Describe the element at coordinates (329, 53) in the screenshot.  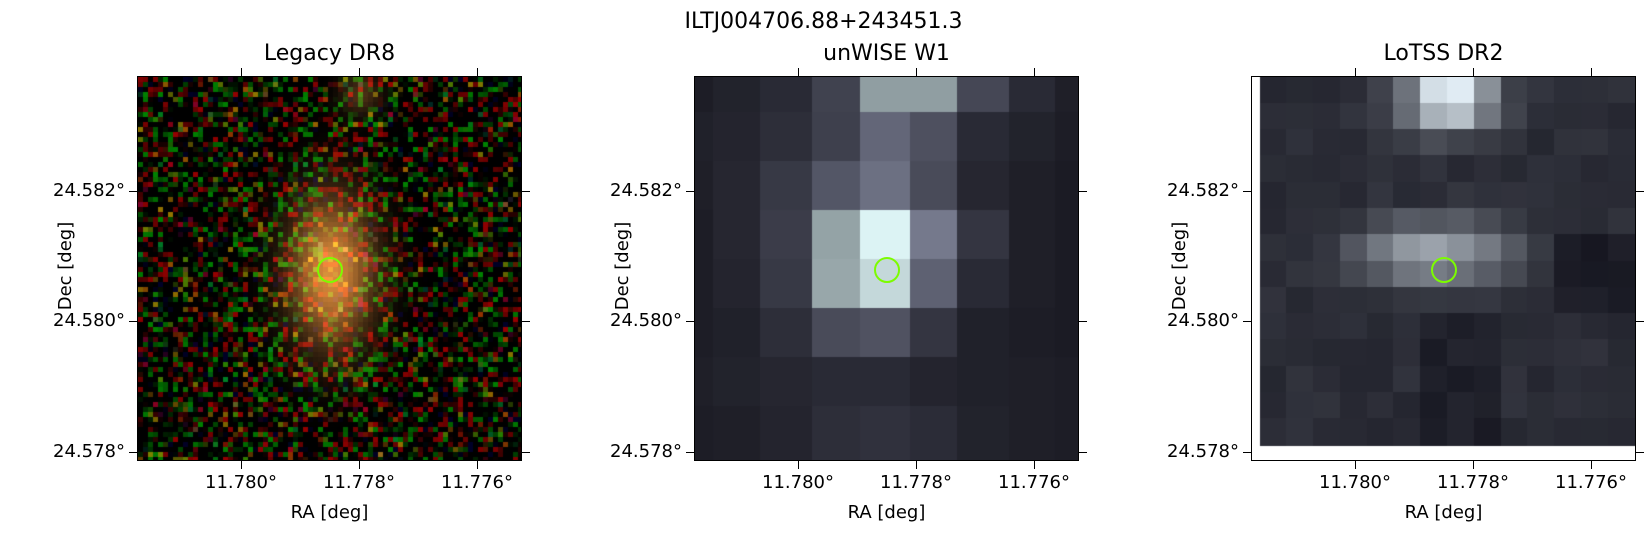
I see `panel-title: Legacy DR8` at that location.